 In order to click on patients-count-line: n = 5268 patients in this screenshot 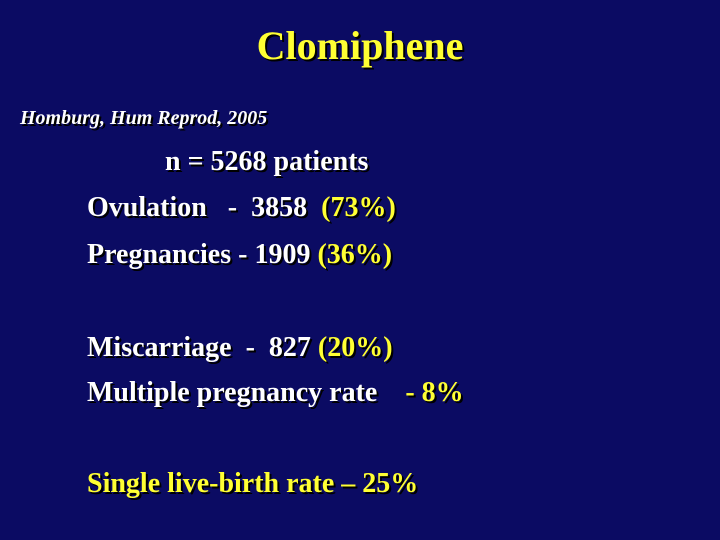, I will do `click(266, 162)`.